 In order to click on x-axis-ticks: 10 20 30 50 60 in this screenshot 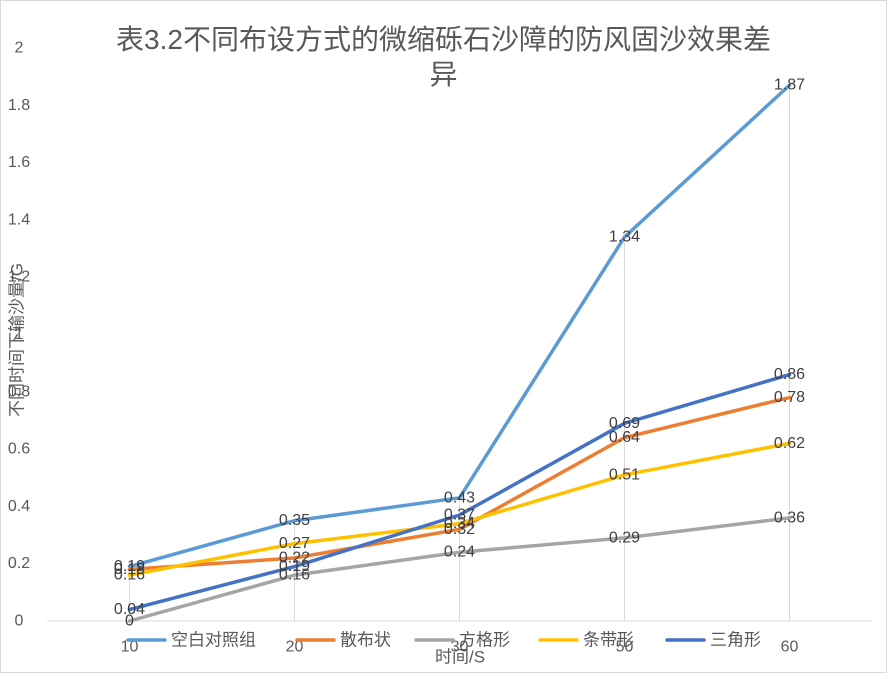, I will do `click(460, 647)`.